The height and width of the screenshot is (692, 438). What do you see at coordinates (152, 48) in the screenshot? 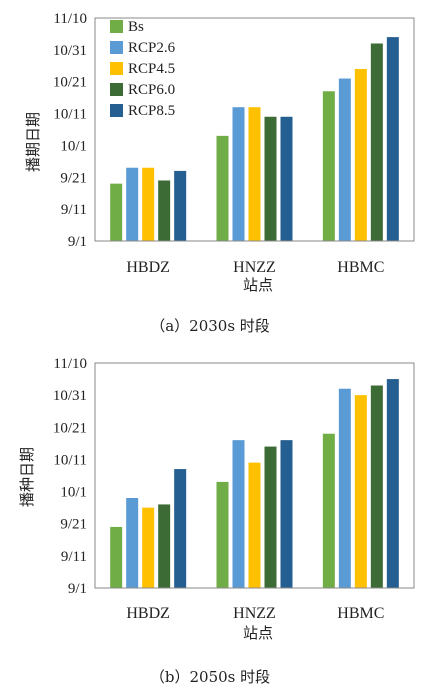
I see `legend-label: RCP2.6` at bounding box center [152, 48].